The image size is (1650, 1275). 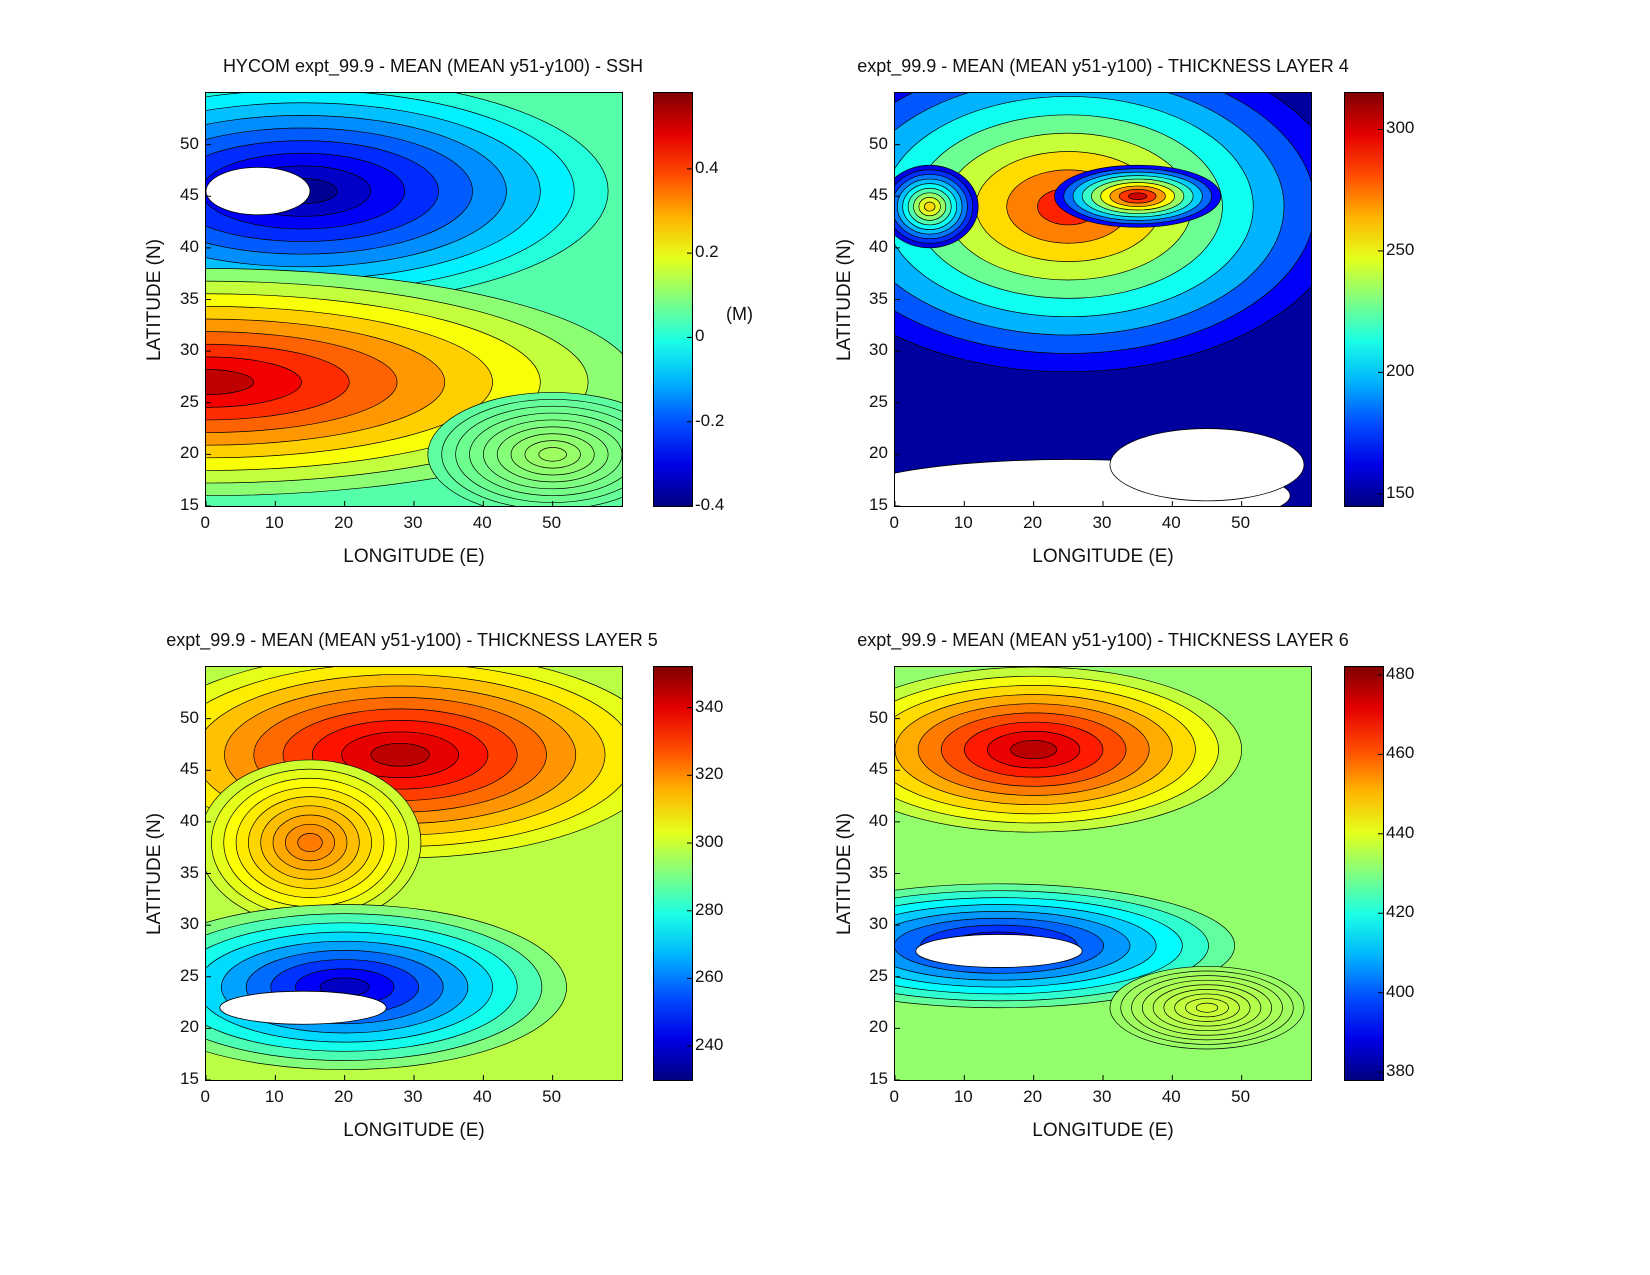 What do you see at coordinates (709, 774) in the screenshot?
I see `layer5-colorbar-tick-label: 320` at bounding box center [709, 774].